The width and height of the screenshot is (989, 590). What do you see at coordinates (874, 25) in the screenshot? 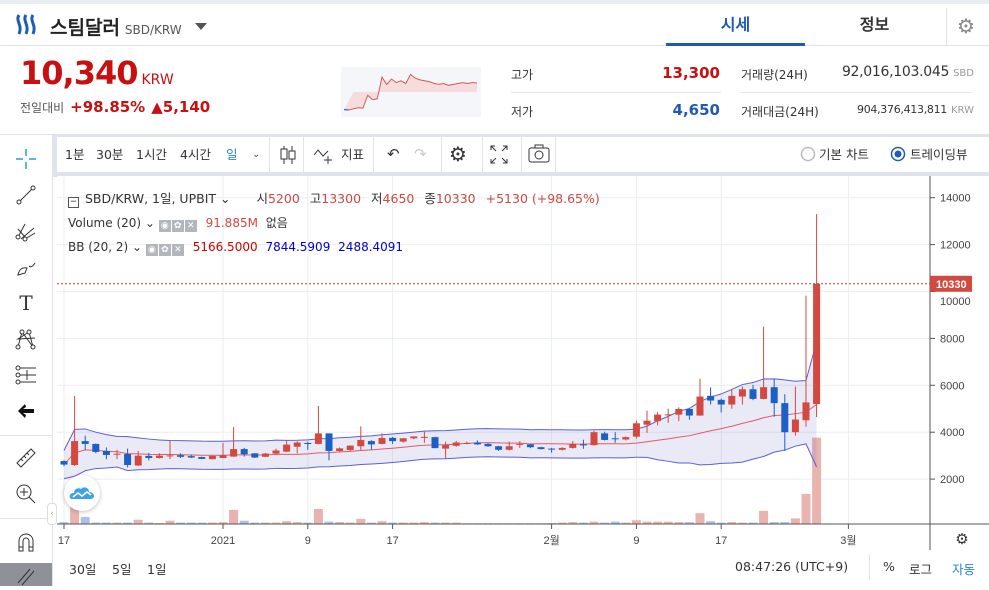
I see `tab-info: 정보` at bounding box center [874, 25].